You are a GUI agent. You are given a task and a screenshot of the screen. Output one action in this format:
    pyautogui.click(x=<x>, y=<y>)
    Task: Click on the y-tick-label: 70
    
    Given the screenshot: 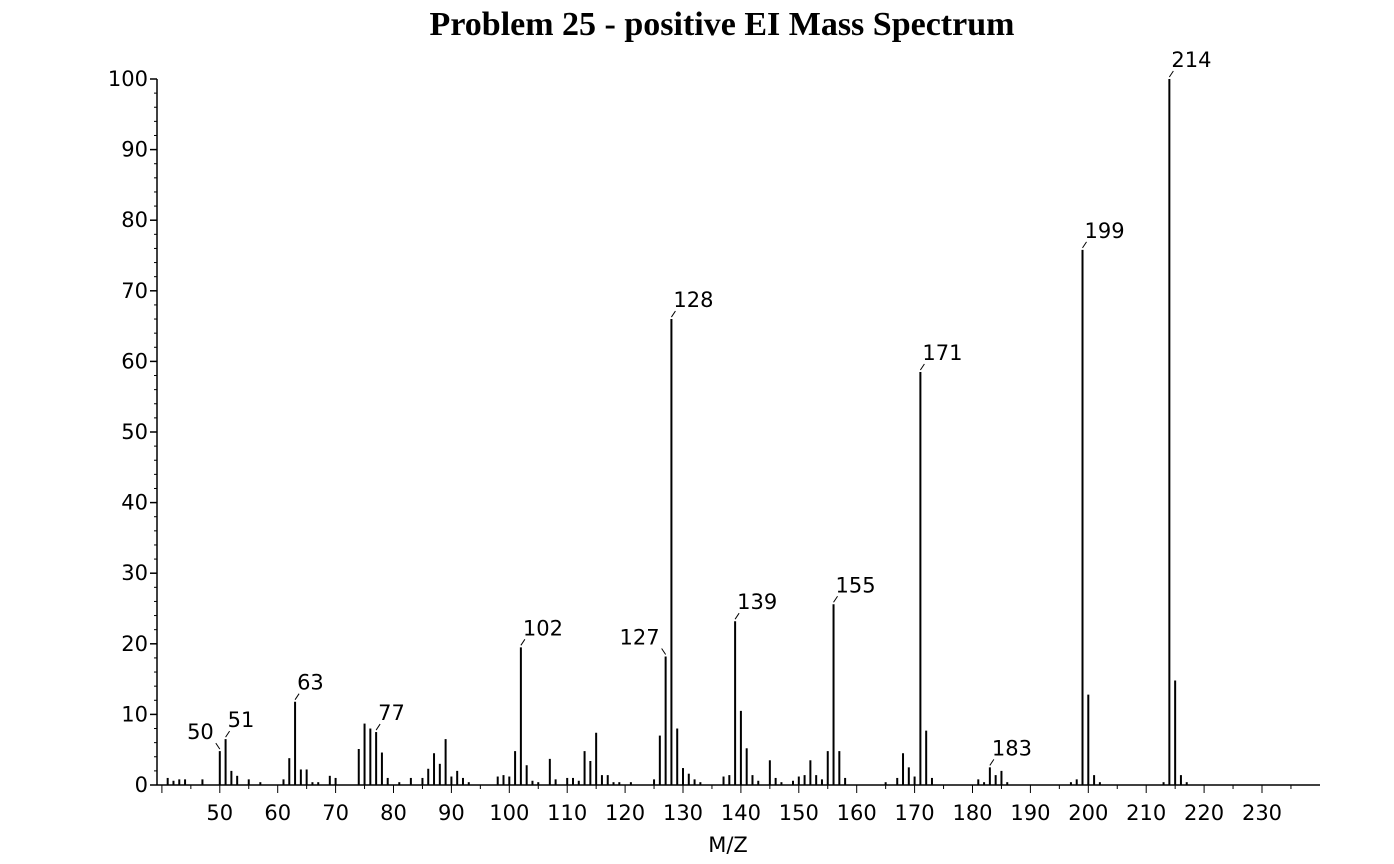 What is the action you would take?
    pyautogui.click(x=134, y=291)
    